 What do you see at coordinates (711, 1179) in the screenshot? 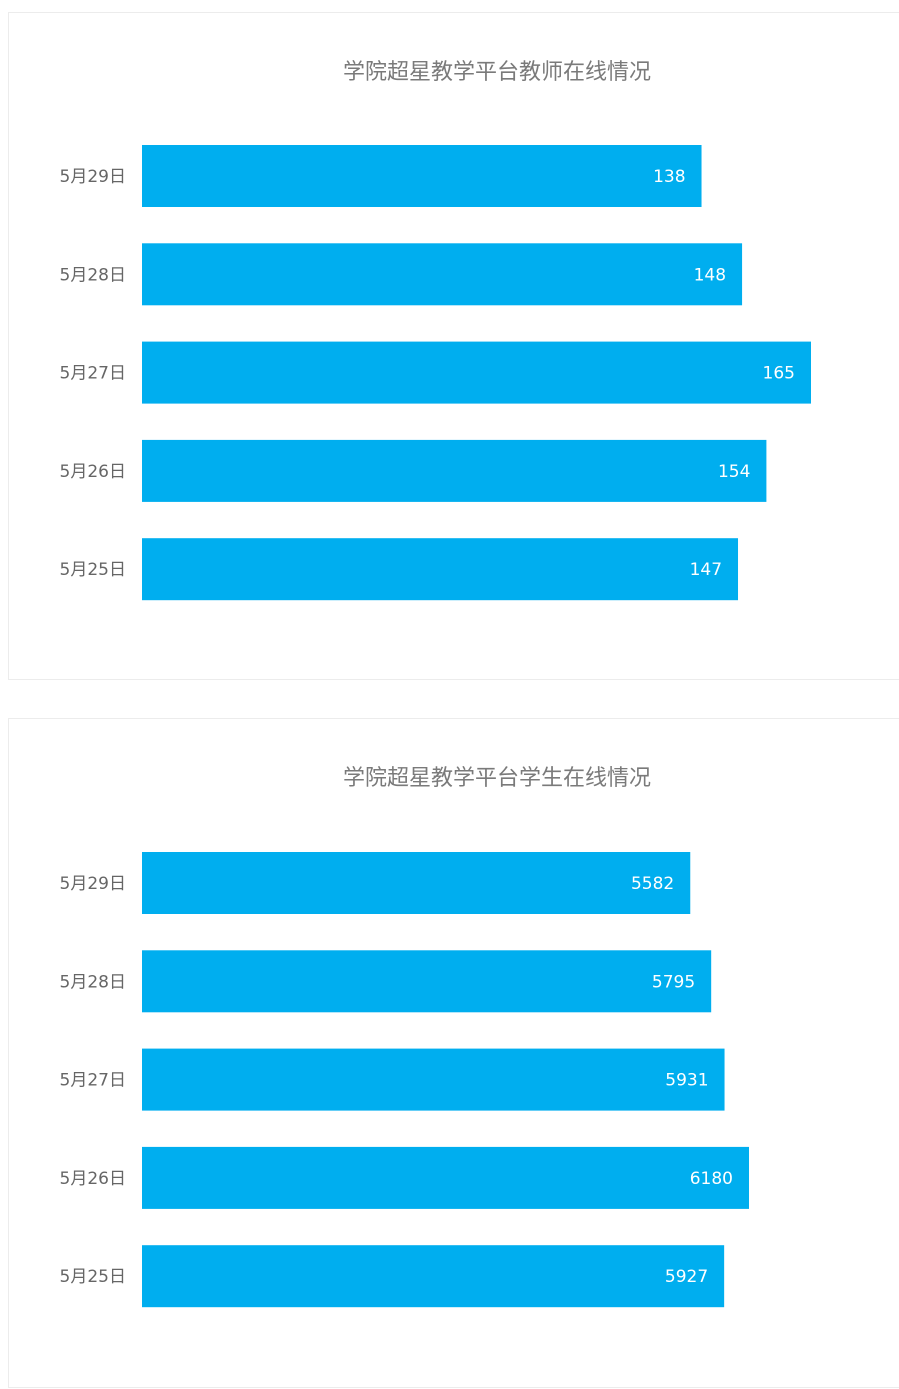
I see `bar-value-label: 6180` at bounding box center [711, 1179].